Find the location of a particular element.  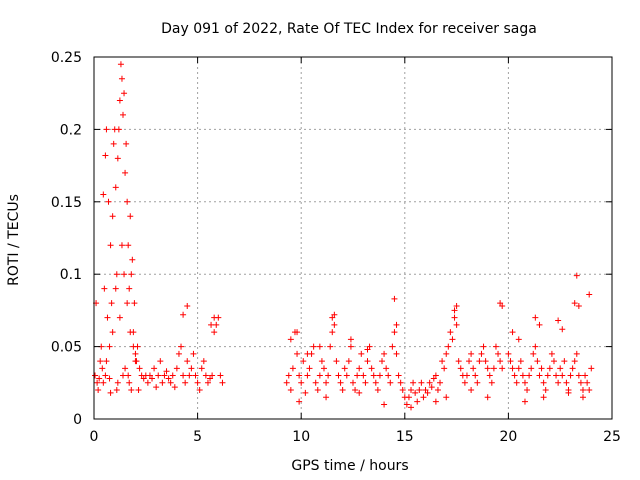

y-tick-label: 0.1 is located at coordinates (71, 275).